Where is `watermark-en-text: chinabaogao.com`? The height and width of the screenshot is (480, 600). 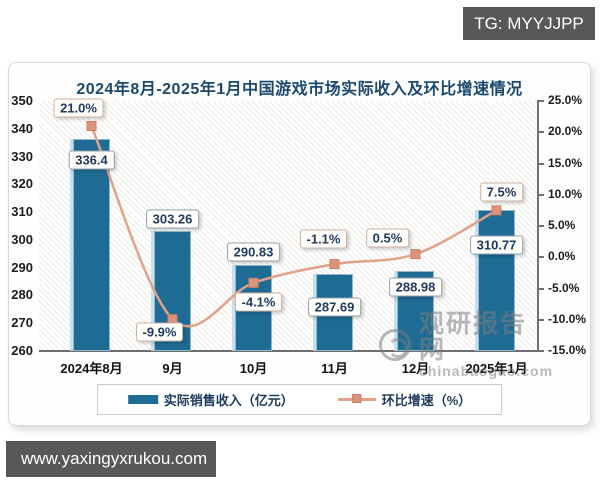
watermark-en-text: chinabaogao.com is located at coordinates (486, 370).